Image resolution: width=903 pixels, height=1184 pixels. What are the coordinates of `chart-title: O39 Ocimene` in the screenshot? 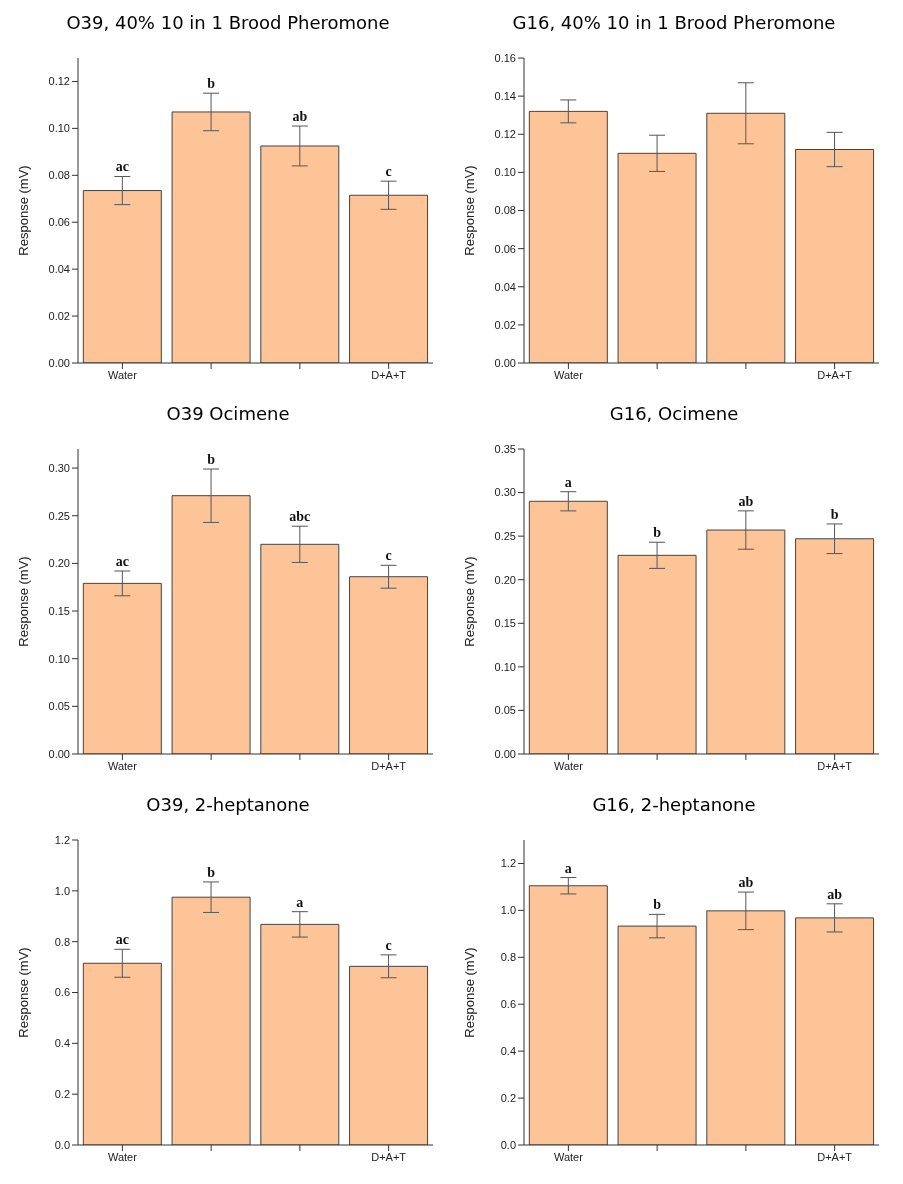 It's located at (228, 414).